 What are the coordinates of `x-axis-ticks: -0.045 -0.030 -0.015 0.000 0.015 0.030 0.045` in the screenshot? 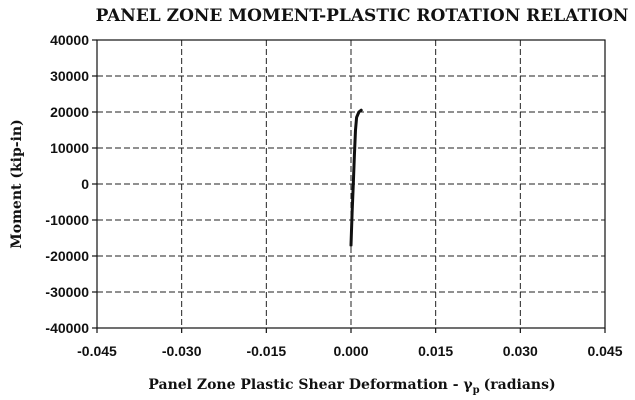 It's located at (350, 343).